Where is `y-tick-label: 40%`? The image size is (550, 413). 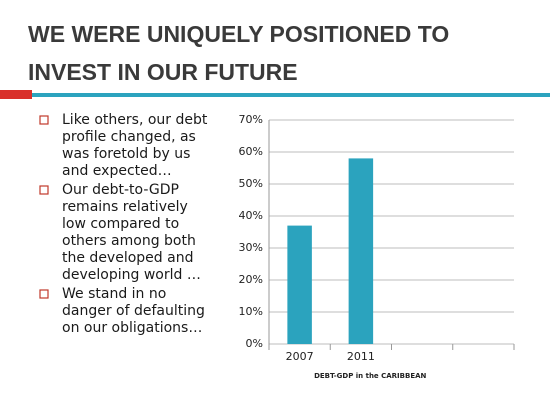 y-tick-label: 40% is located at coordinates (251, 215).